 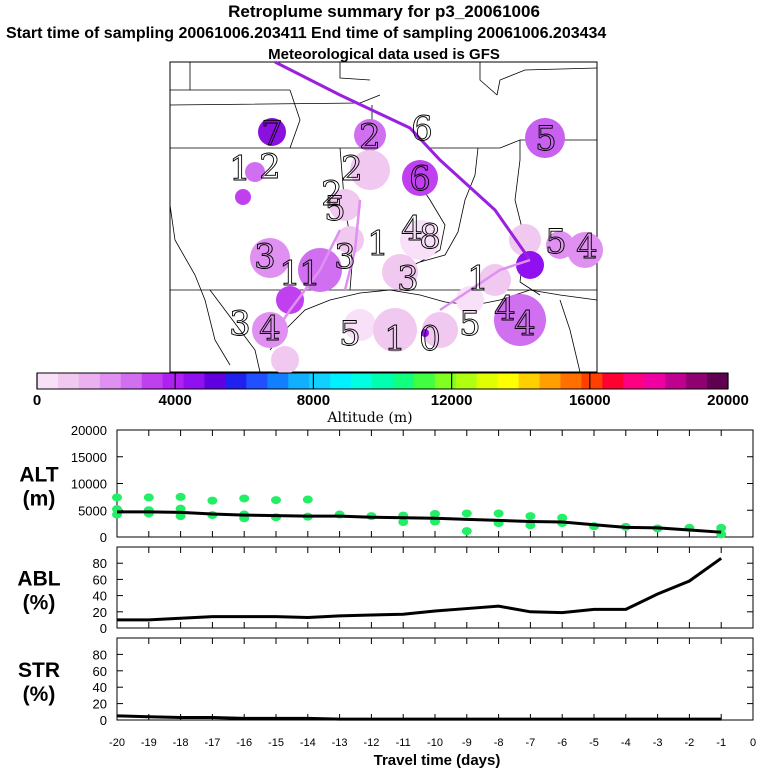 What do you see at coordinates (100, 563) in the screenshot?
I see `abl-ytick-label-4: 80` at bounding box center [100, 563].